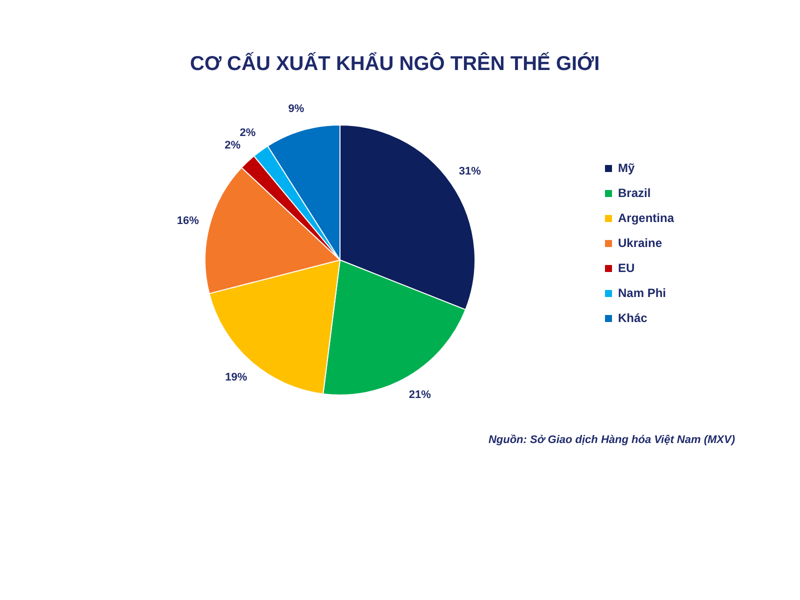  What do you see at coordinates (626, 168) in the screenshot?
I see `legend-label: Mỹ` at bounding box center [626, 168].